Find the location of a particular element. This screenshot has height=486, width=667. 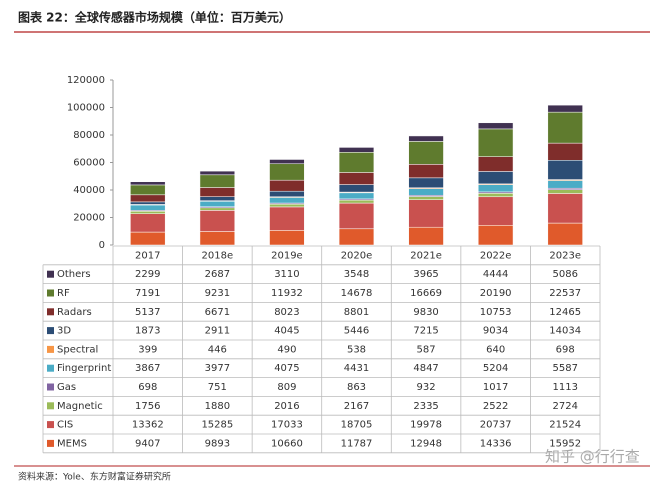

table-value: 12948 is located at coordinates (426, 443).